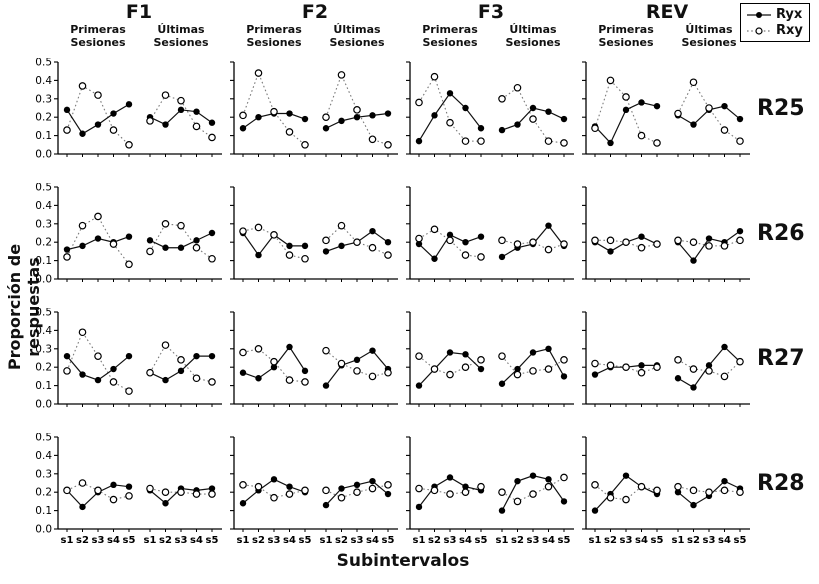 Image resolution: width=819 pixels, height=584 pixels. What do you see at coordinates (128, 234) in the screenshot?
I see `panel-r26-f1: 0.0 0.1 0.2 0.3 0.4 0.5` at bounding box center [128, 234].